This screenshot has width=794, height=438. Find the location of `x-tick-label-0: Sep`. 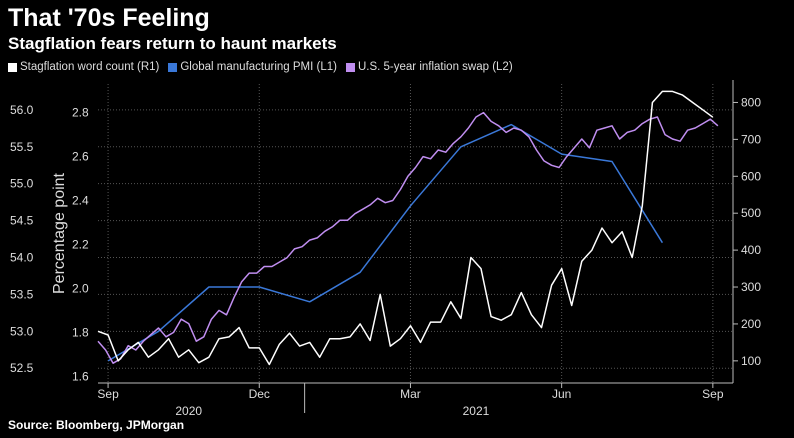

x-tick-label-0: Sep is located at coordinates (108, 394).